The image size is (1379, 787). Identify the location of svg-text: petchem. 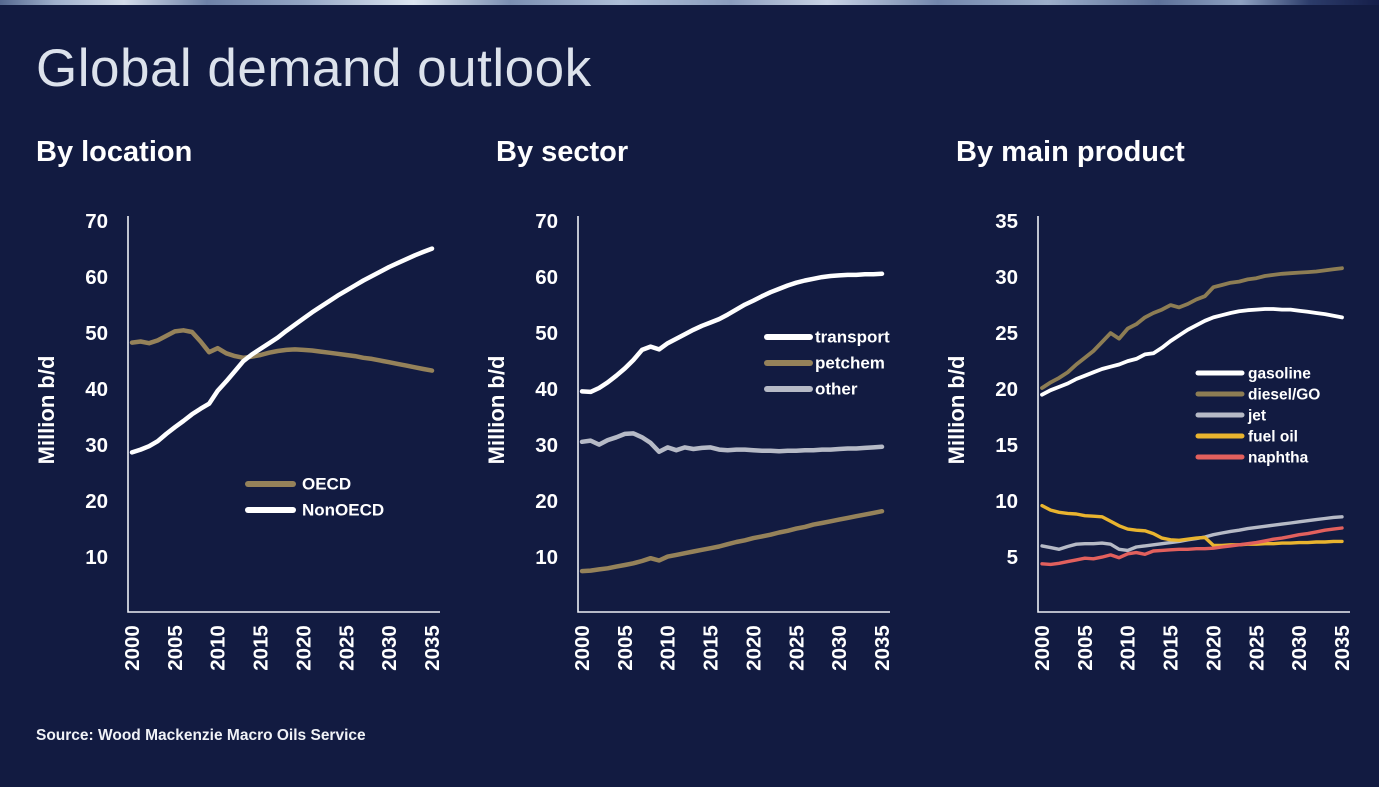
(850, 363).